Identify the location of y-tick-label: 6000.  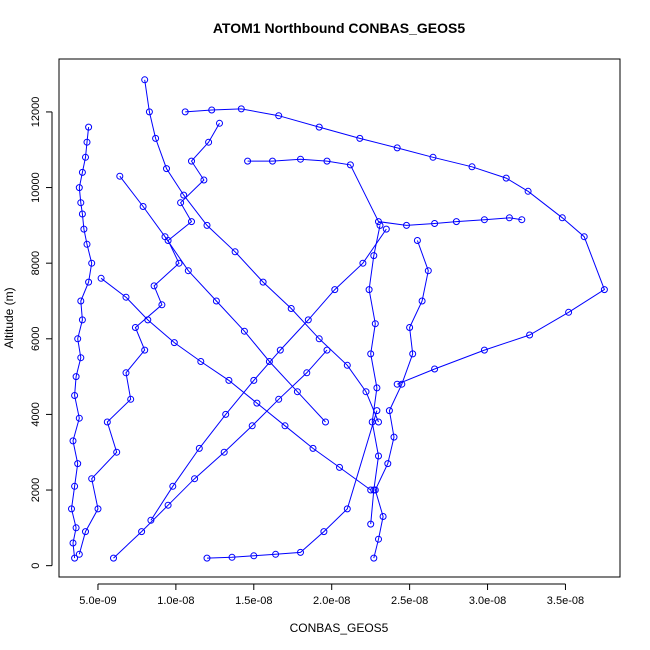
(36, 339).